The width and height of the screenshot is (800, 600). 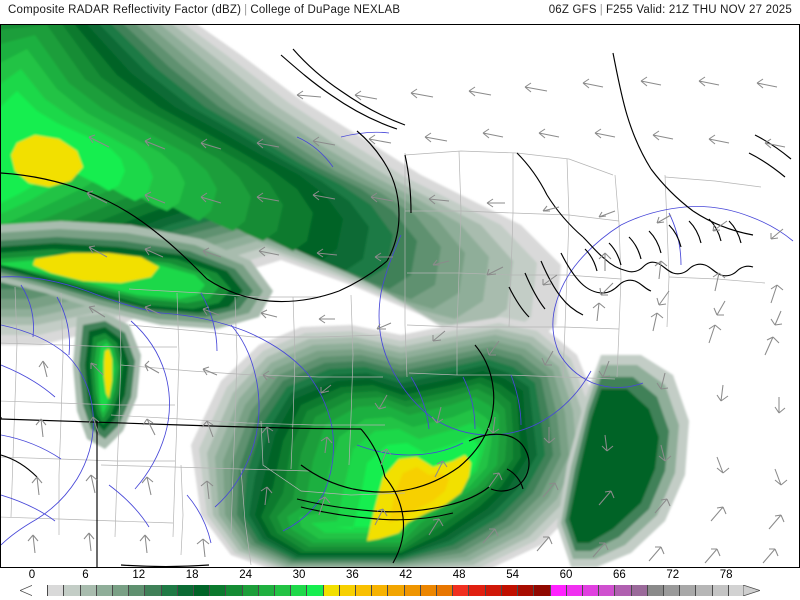 I want to click on colorbar-extend-left-arrow, so click(x=26, y=590).